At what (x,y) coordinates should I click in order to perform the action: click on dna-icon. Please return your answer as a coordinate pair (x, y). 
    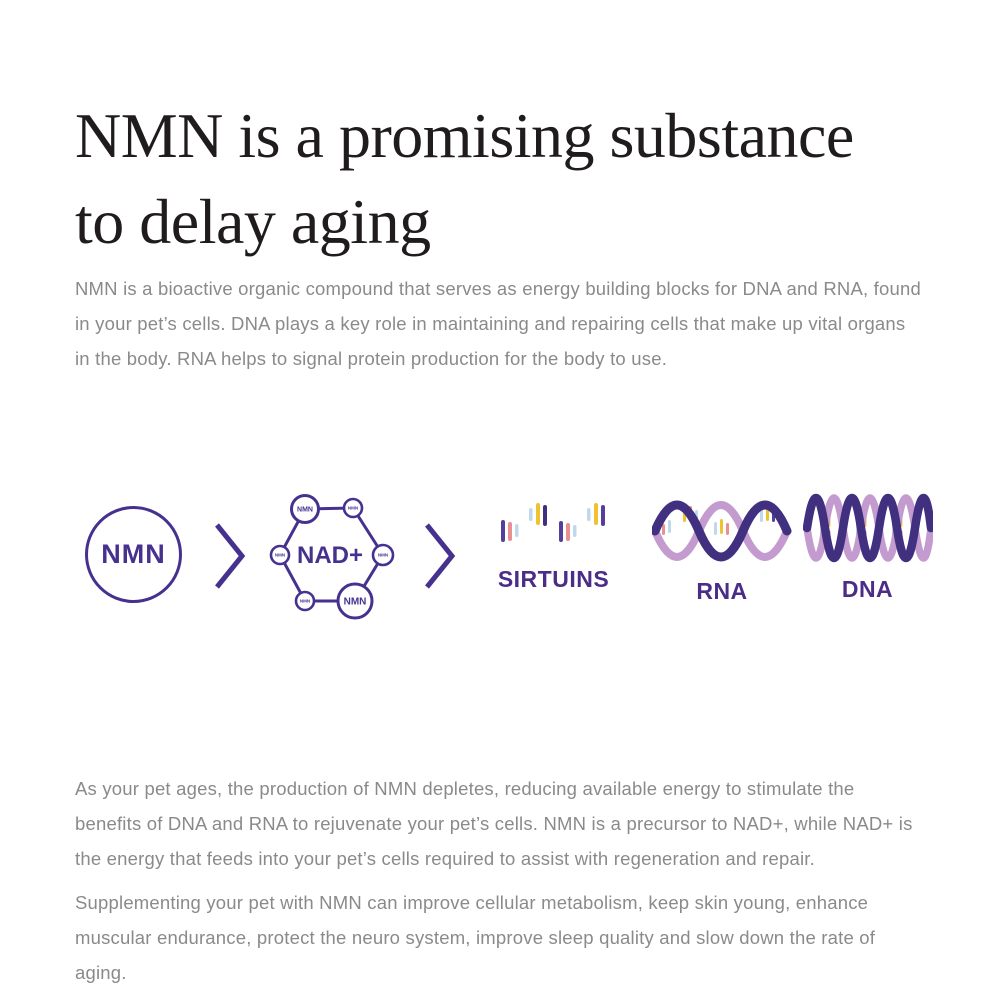
    Looking at the image, I should click on (867, 528).